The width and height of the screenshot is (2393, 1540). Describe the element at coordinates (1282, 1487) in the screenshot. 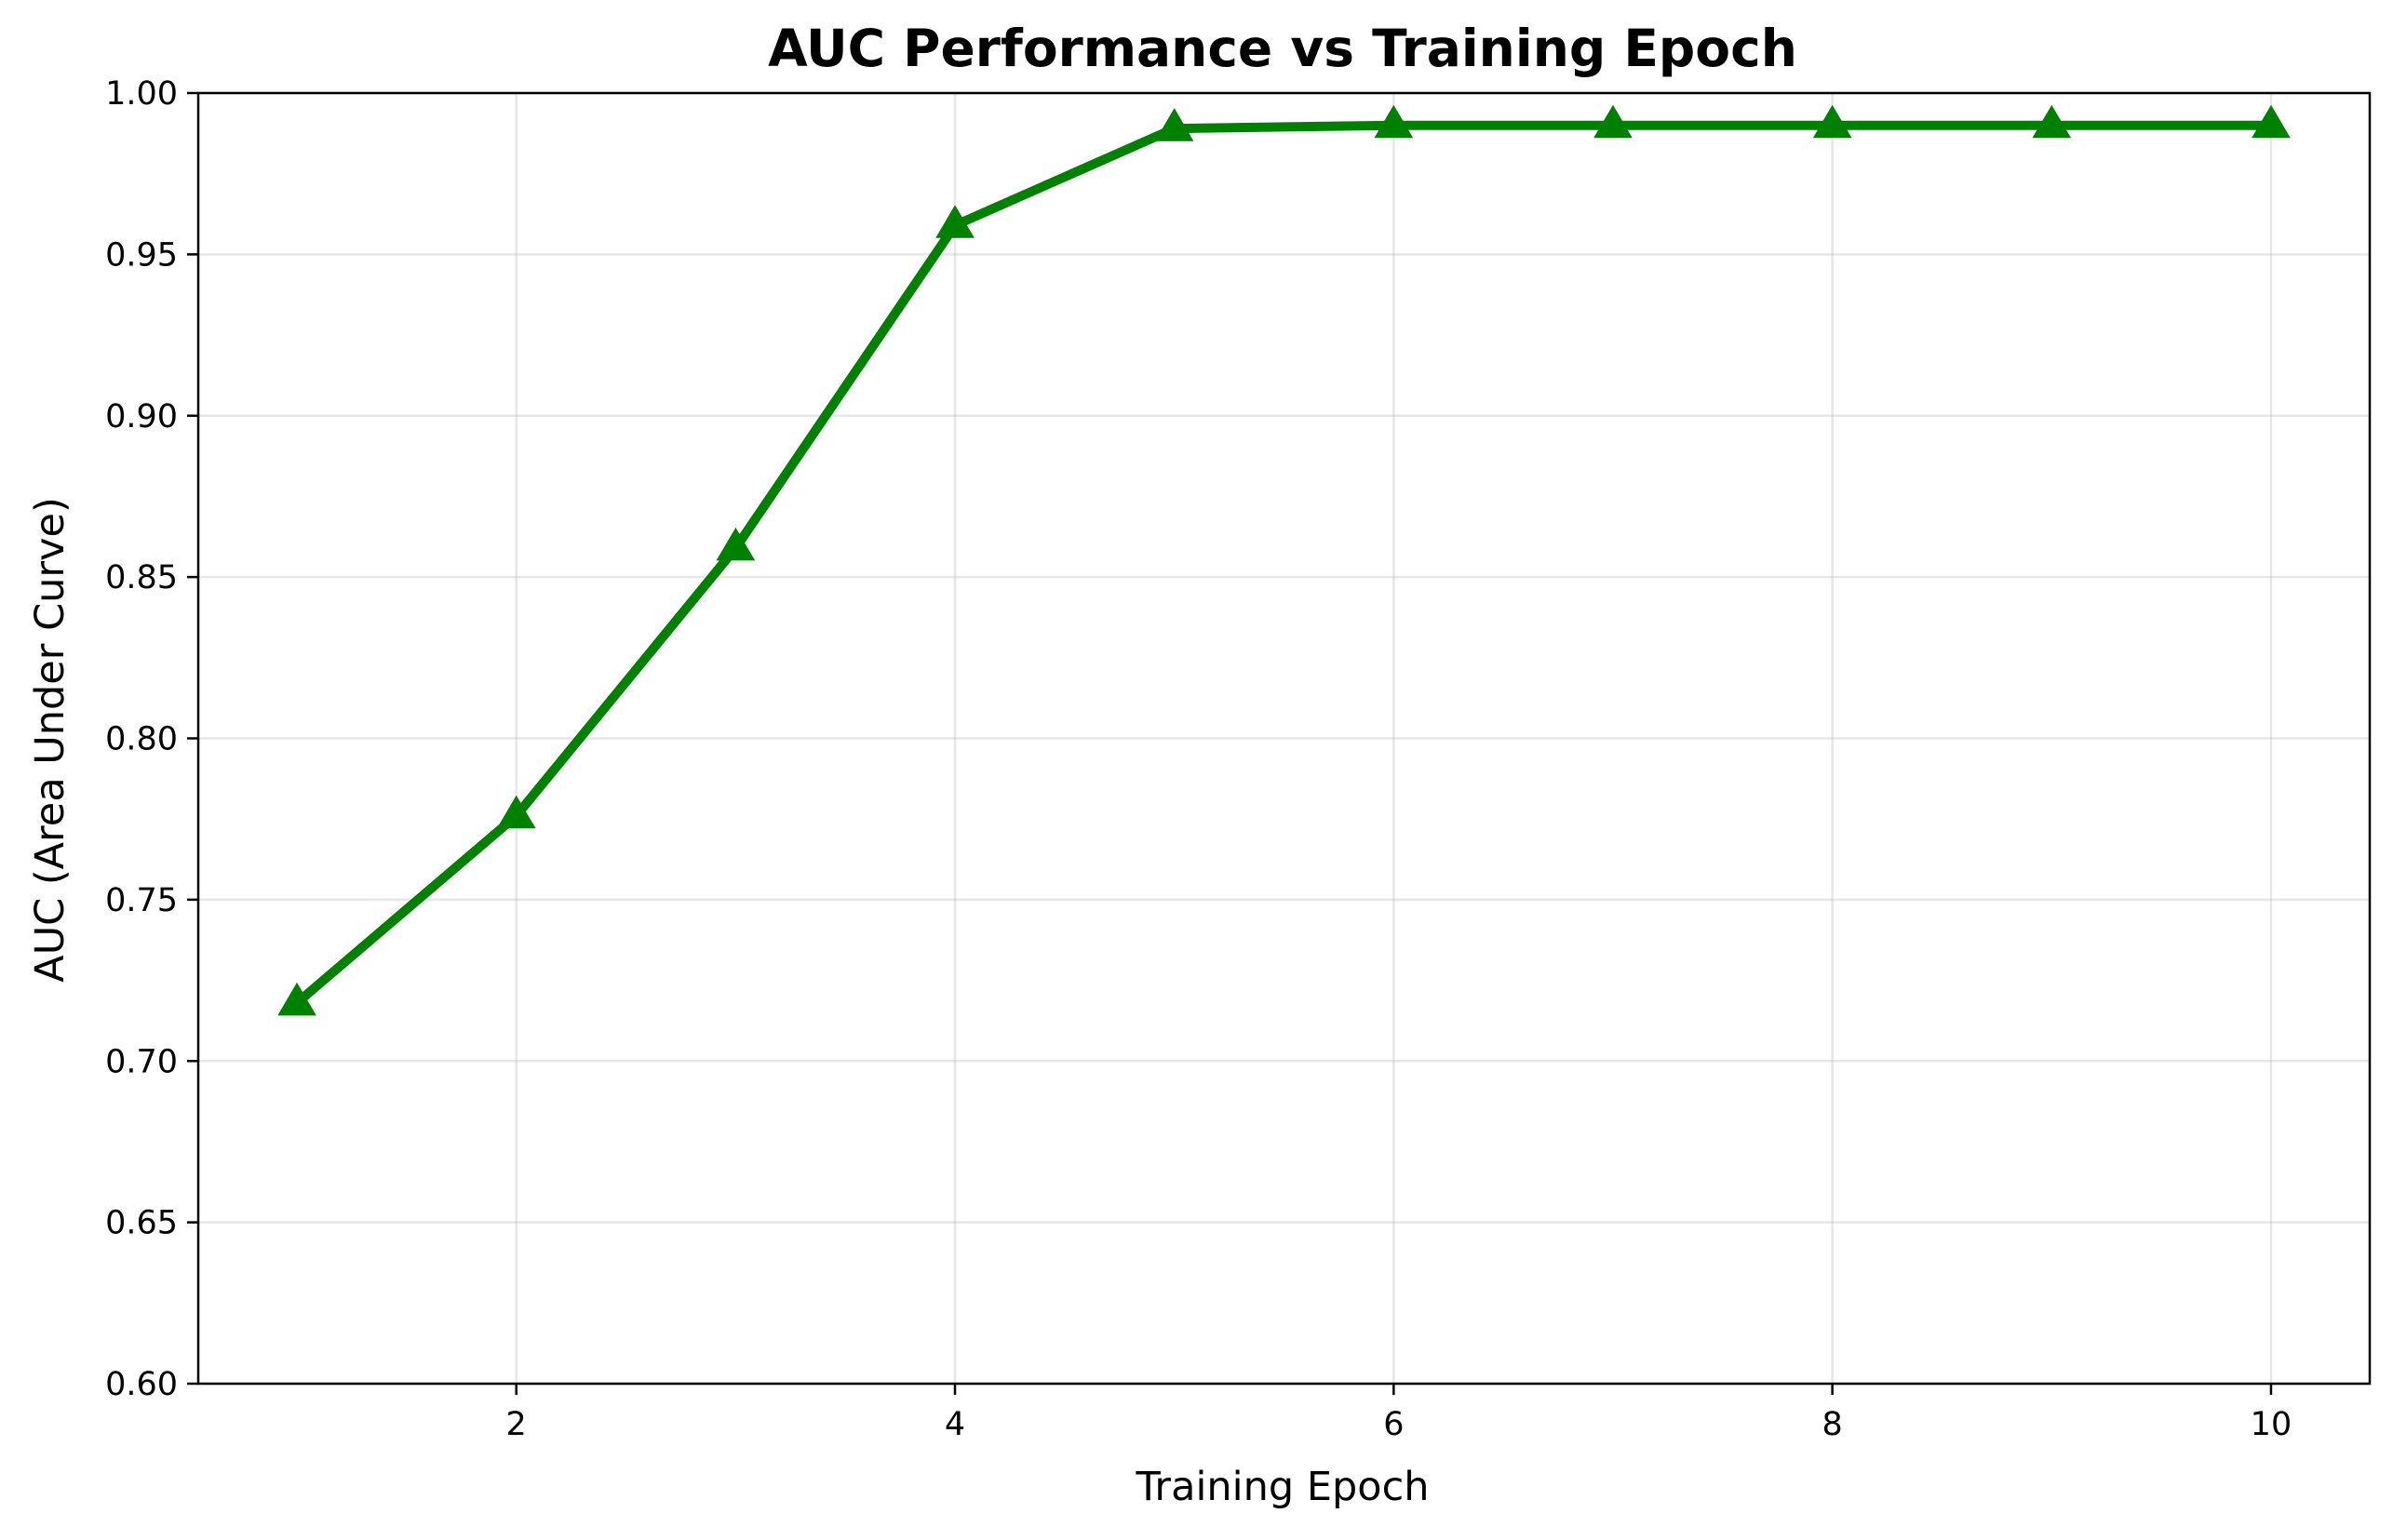

I see `x-axis-label: Training Epoch` at that location.